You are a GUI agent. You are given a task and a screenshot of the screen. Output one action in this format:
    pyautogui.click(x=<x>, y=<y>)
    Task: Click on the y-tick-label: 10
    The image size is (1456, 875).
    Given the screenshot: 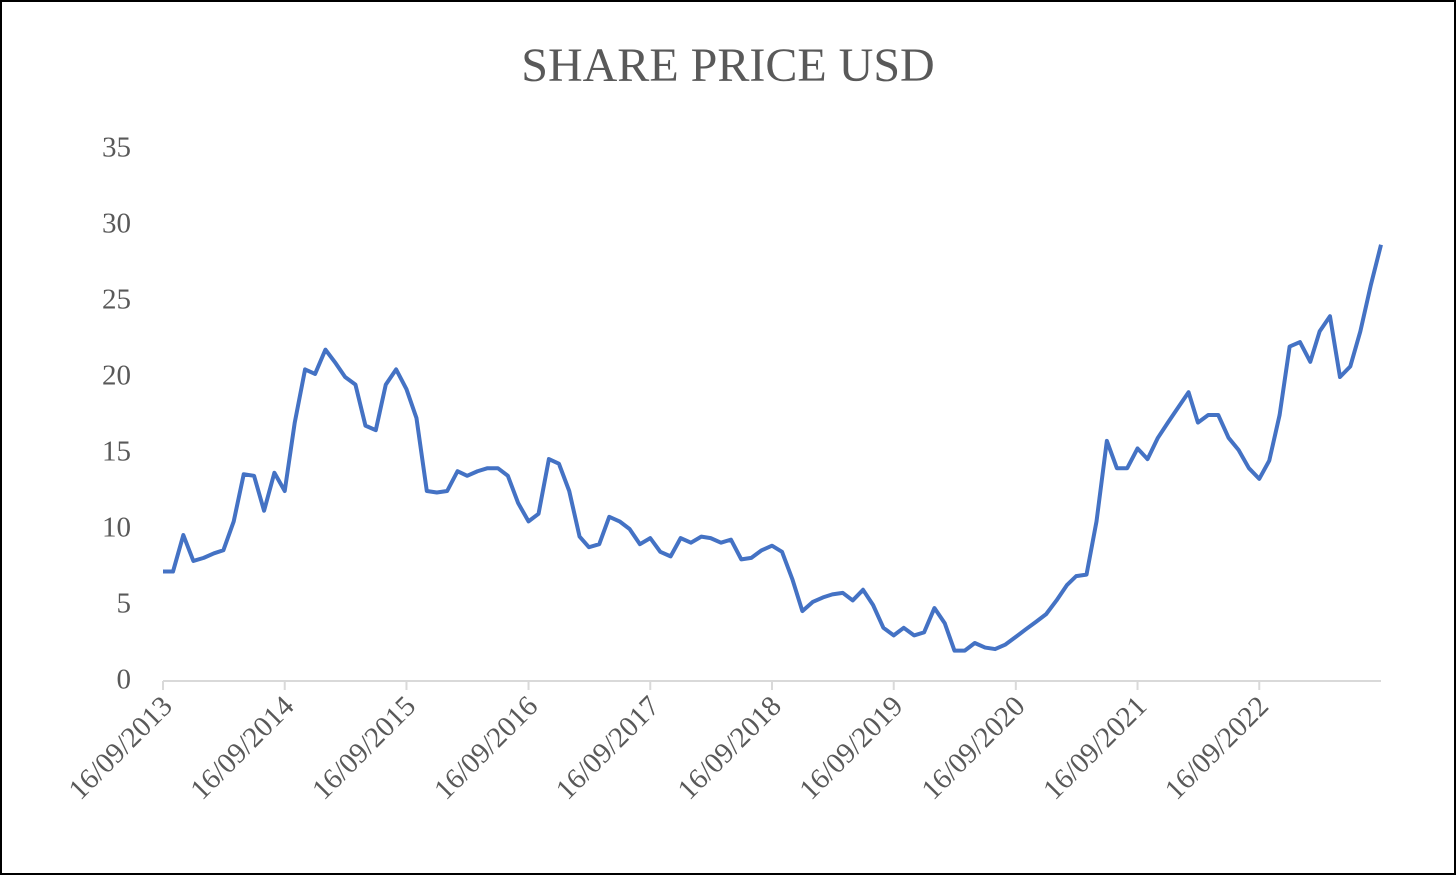 What is the action you would take?
    pyautogui.click(x=116, y=528)
    